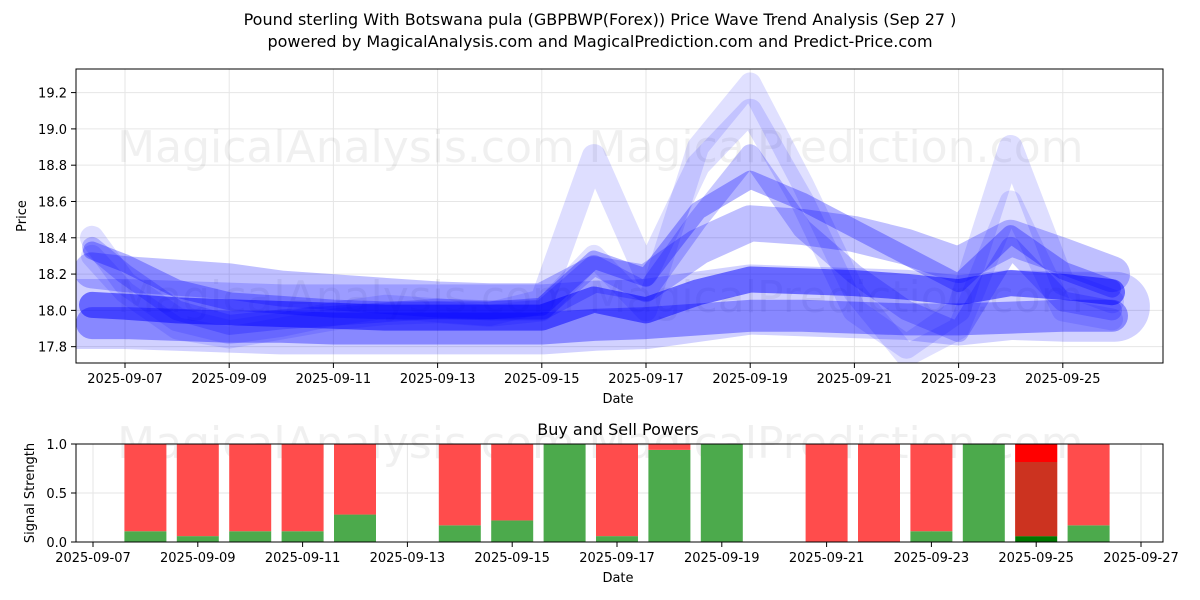  Describe the element at coordinates (52, 94) in the screenshot. I see `price-y-tick-label: 19.2` at that location.